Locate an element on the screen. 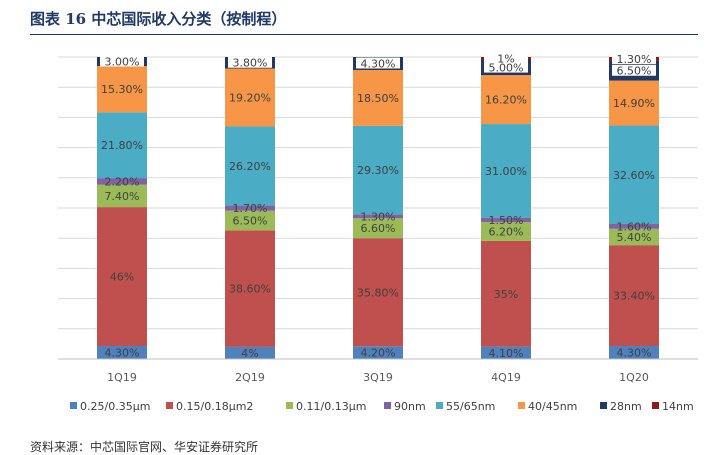 This screenshot has width=710, height=455. title-divider is located at coordinates (364, 34).